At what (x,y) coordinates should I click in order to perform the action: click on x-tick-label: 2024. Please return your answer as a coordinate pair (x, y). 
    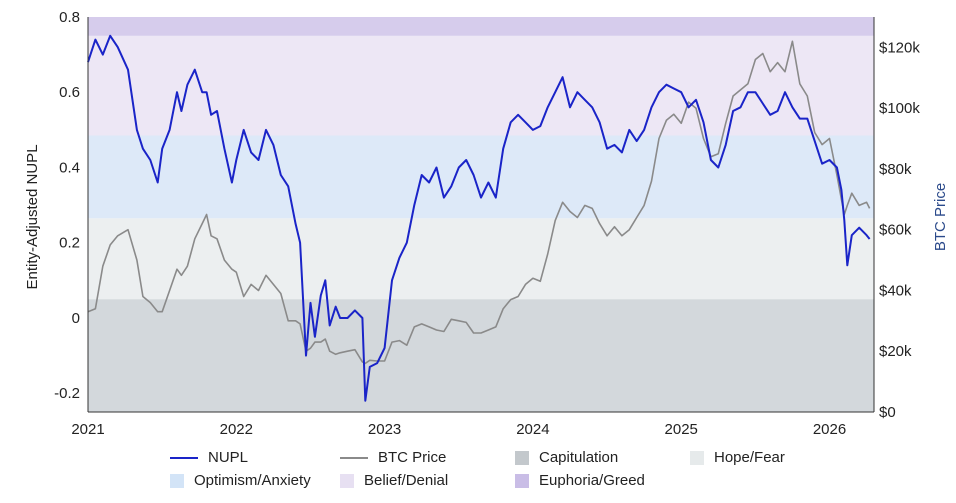
    Looking at the image, I should click on (532, 429).